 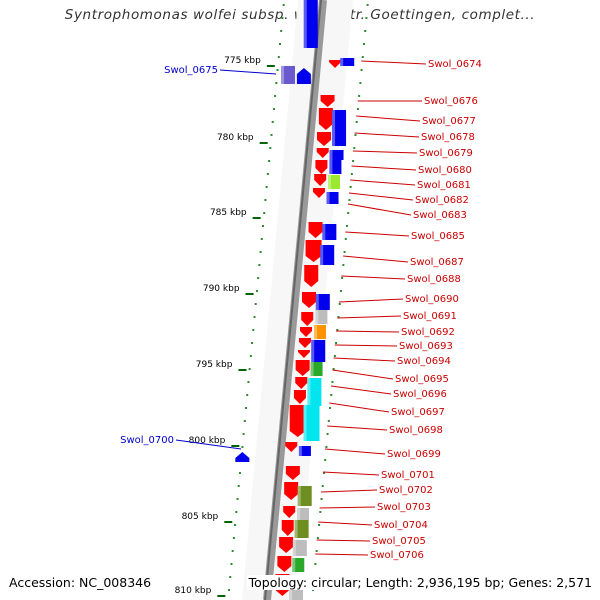 I want to click on gene-label-right: Swol_0687, so click(x=437, y=262).